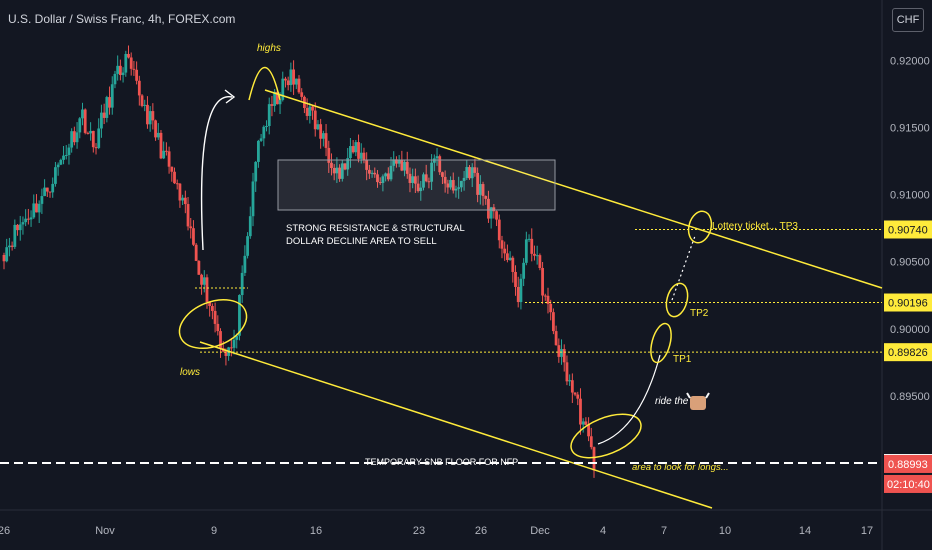 The image size is (932, 550). I want to click on countdown-label: 02:10:40, so click(908, 485).